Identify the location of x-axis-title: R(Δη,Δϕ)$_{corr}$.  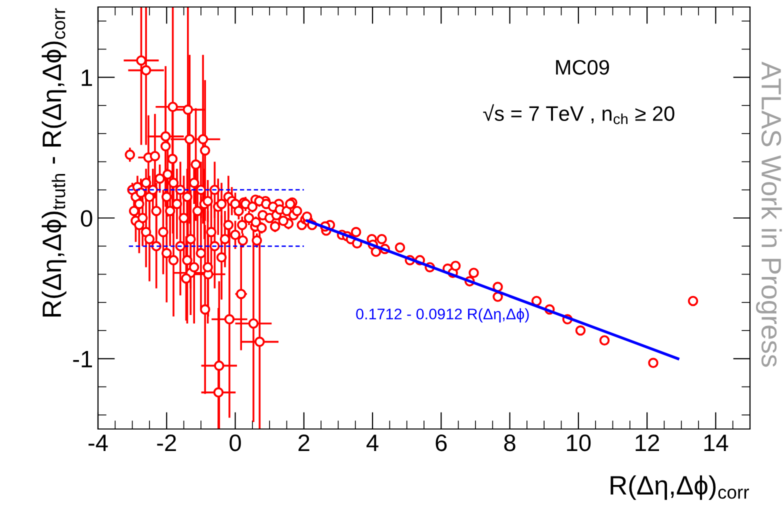
(679, 487).